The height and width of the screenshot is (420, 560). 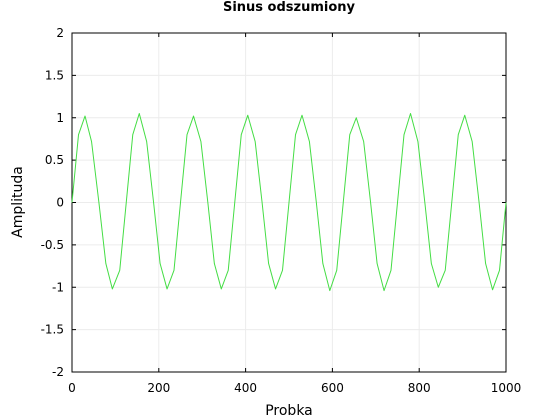 I want to click on y-tick-label: 0.5, so click(x=54, y=160).